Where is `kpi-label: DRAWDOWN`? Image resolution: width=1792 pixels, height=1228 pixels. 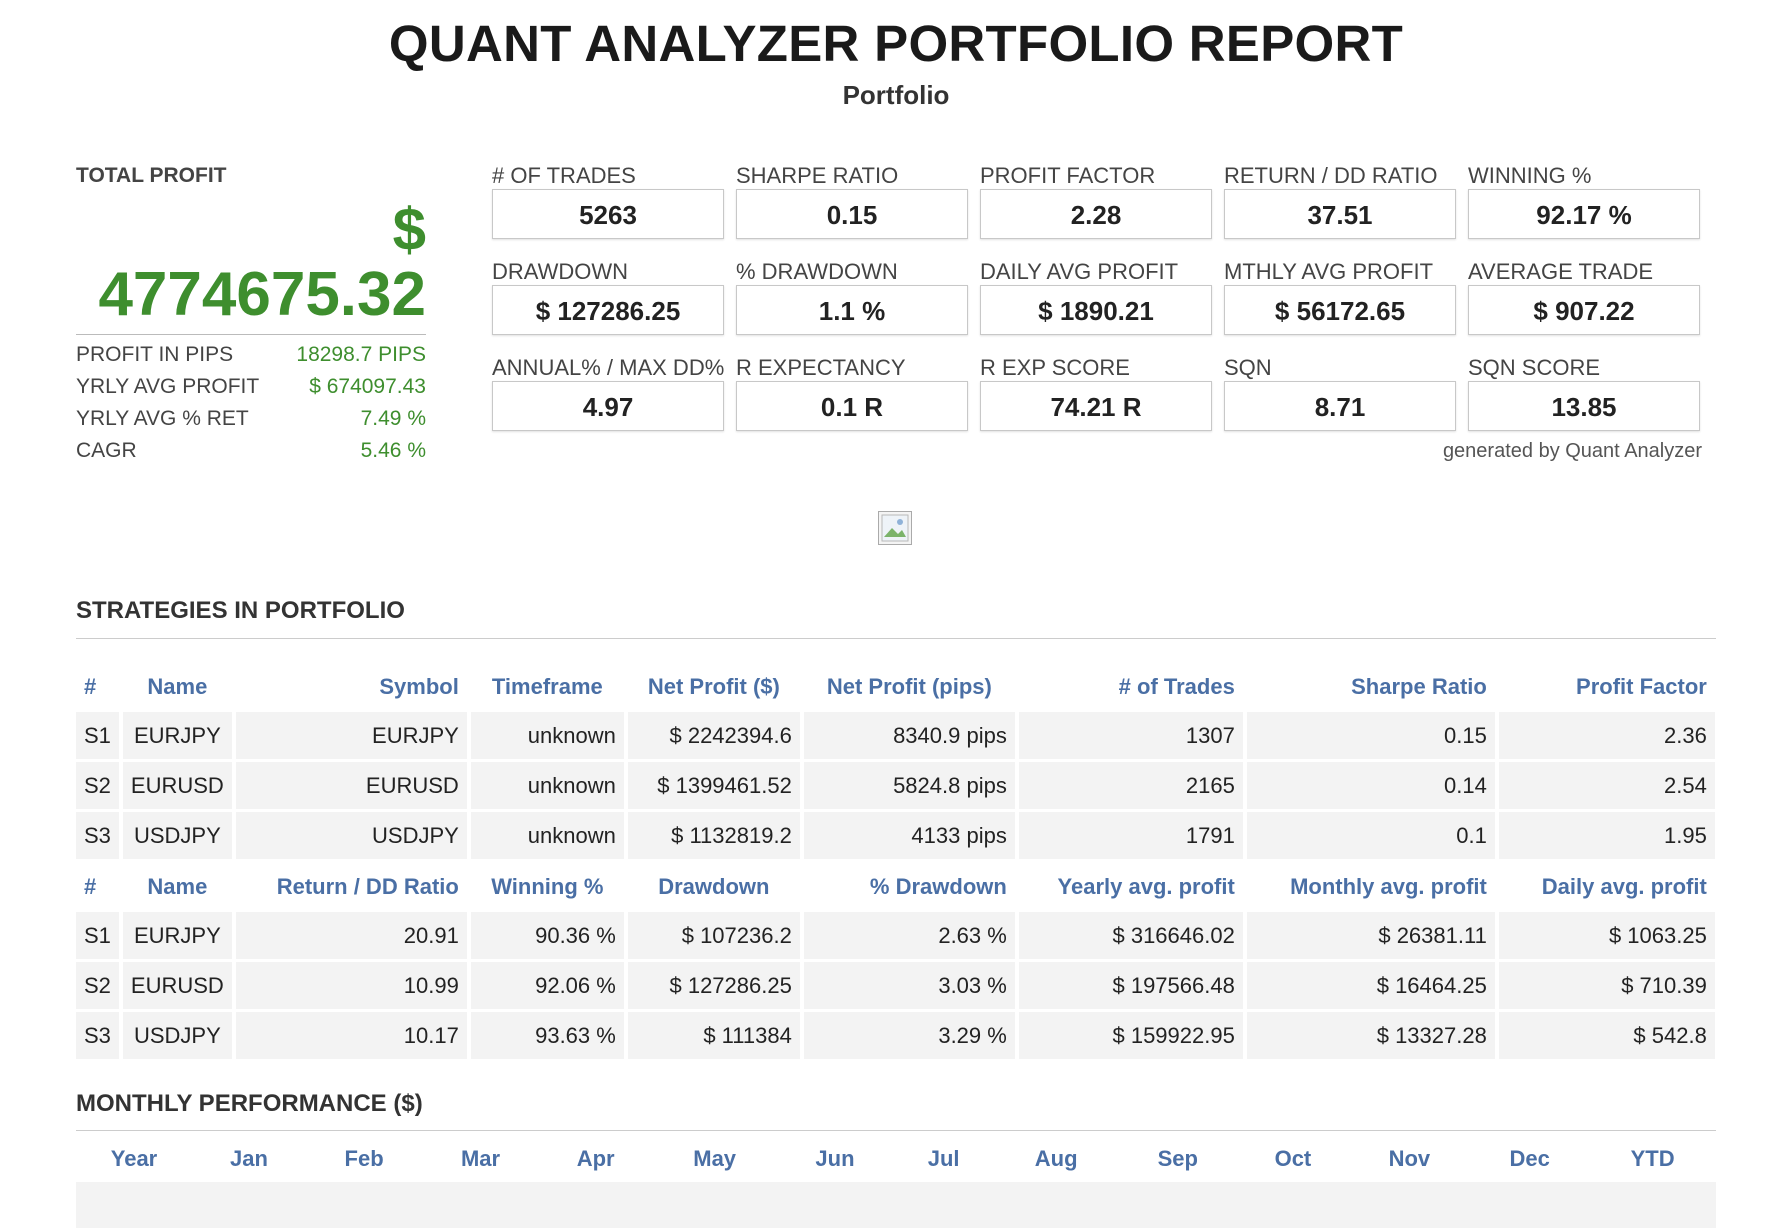 kpi-label: DRAWDOWN is located at coordinates (560, 271).